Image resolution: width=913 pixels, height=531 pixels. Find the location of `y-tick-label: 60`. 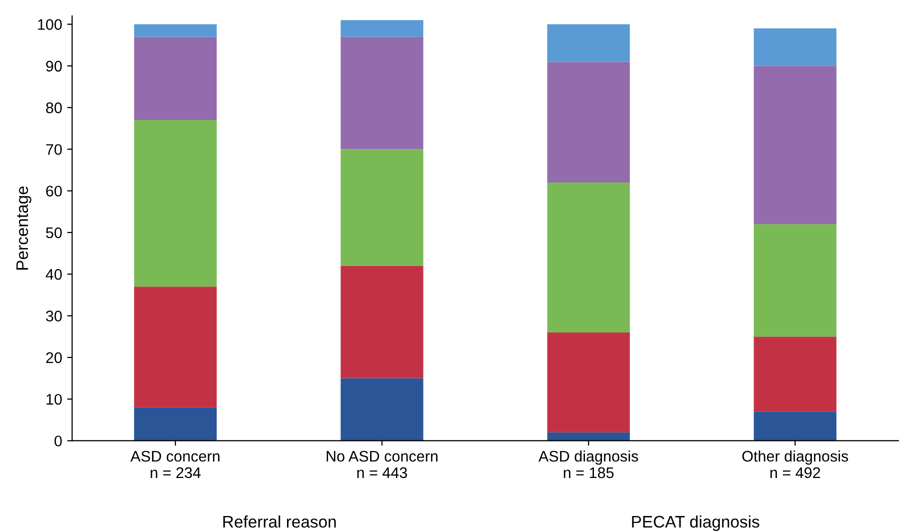

y-tick-label: 60 is located at coordinates (54, 191).